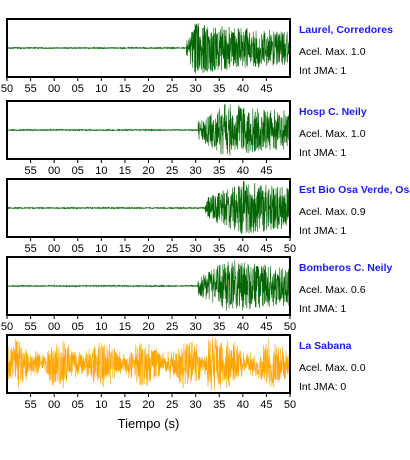 This screenshot has width=410, height=460. I want to click on station-name: Bomberos C. Neily, so click(346, 268).